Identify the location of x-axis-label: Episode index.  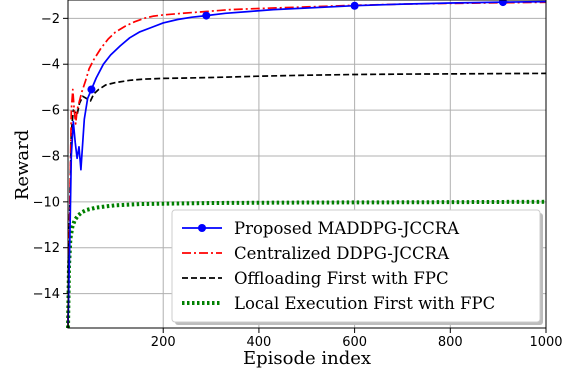
(307, 358).